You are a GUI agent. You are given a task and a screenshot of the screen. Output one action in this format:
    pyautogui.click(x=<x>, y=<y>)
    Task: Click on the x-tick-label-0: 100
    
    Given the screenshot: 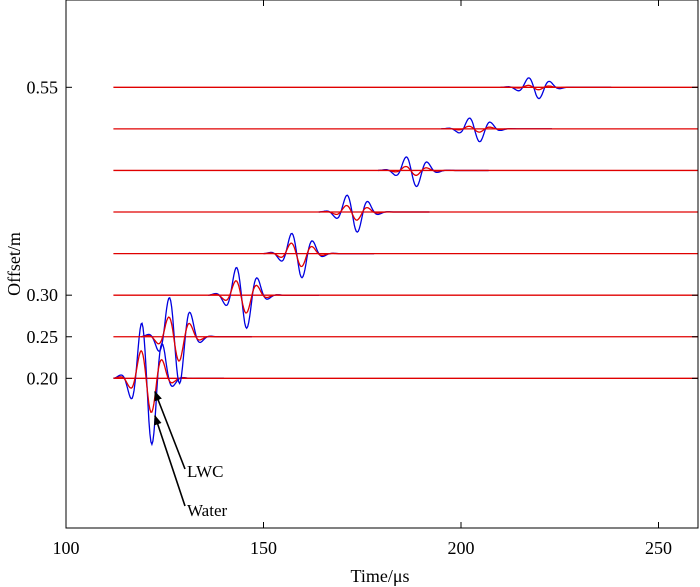 What is the action you would take?
    pyautogui.click(x=66, y=548)
    